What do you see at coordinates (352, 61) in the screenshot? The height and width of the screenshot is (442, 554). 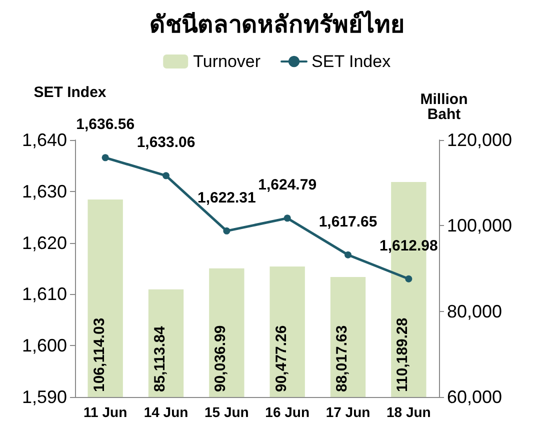 I see `legend-label: SET Index` at bounding box center [352, 61].